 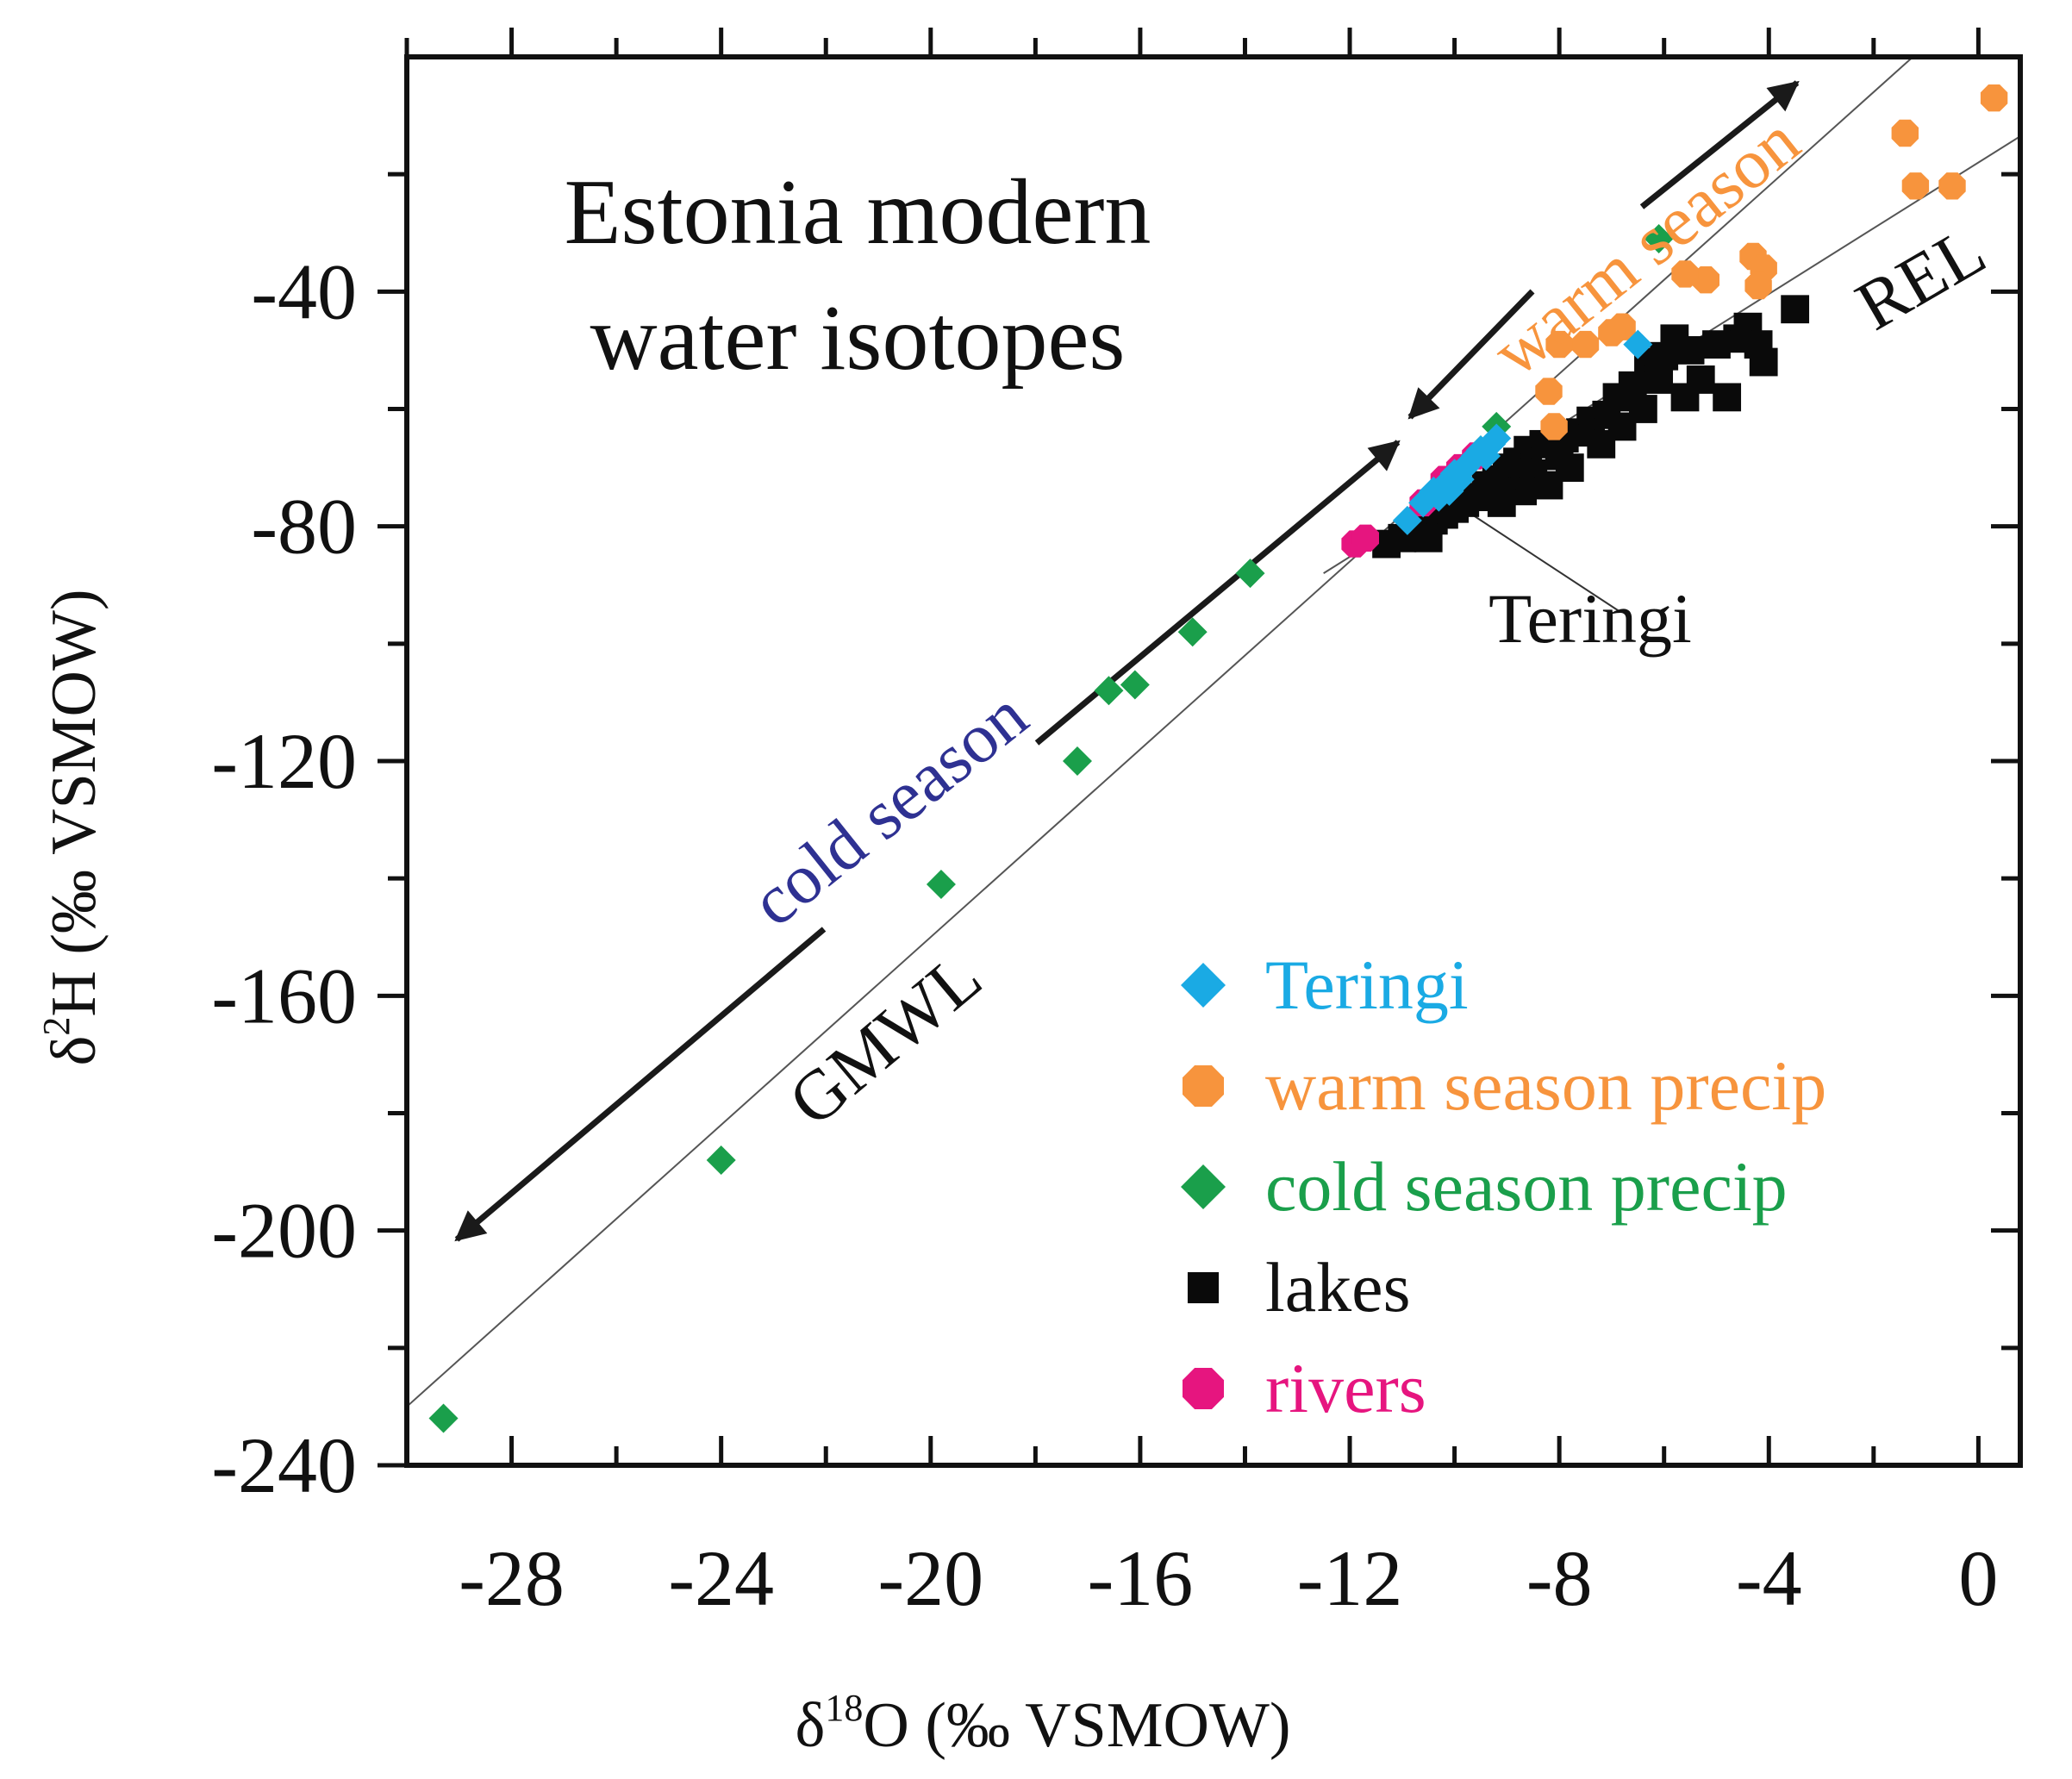 What do you see at coordinates (56, 1026) in the screenshot?
I see `y-axis-title-sup: 2` at bounding box center [56, 1026].